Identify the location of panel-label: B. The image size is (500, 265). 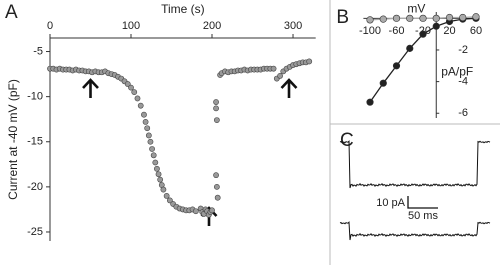
(342, 17).